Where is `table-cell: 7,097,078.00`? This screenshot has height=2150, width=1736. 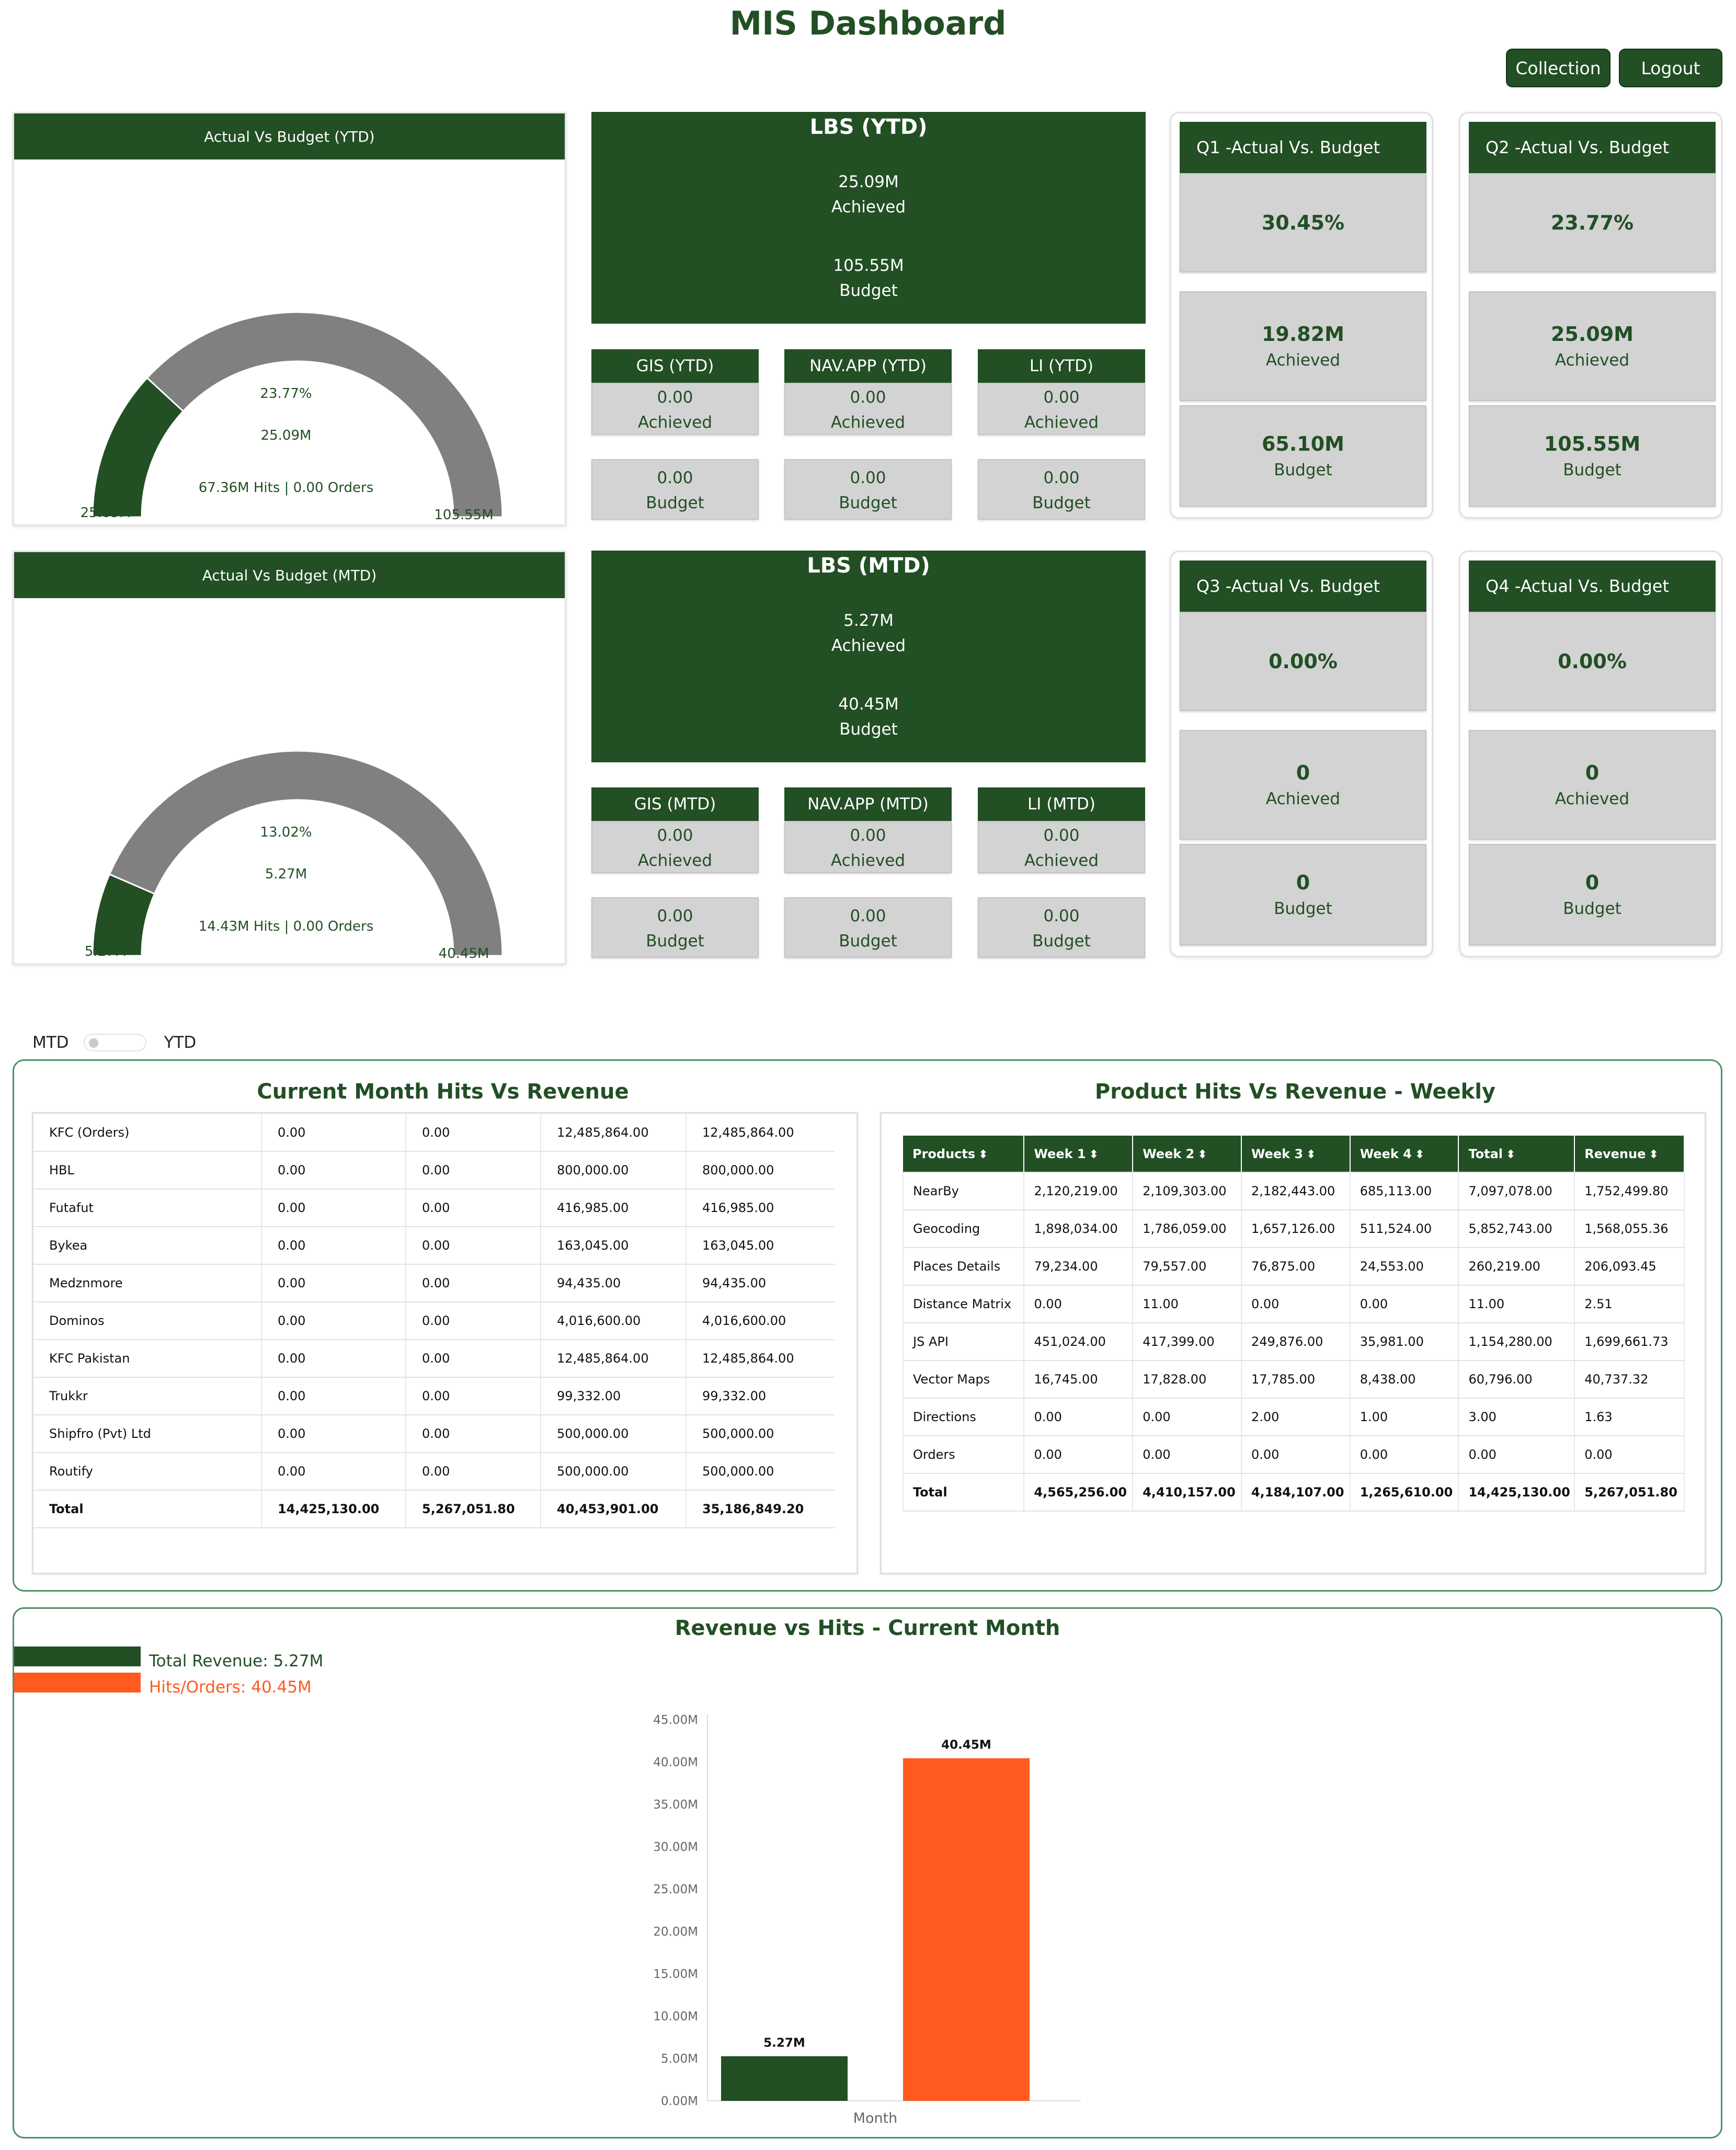
table-cell: 7,097,078.00 is located at coordinates (1516, 1191).